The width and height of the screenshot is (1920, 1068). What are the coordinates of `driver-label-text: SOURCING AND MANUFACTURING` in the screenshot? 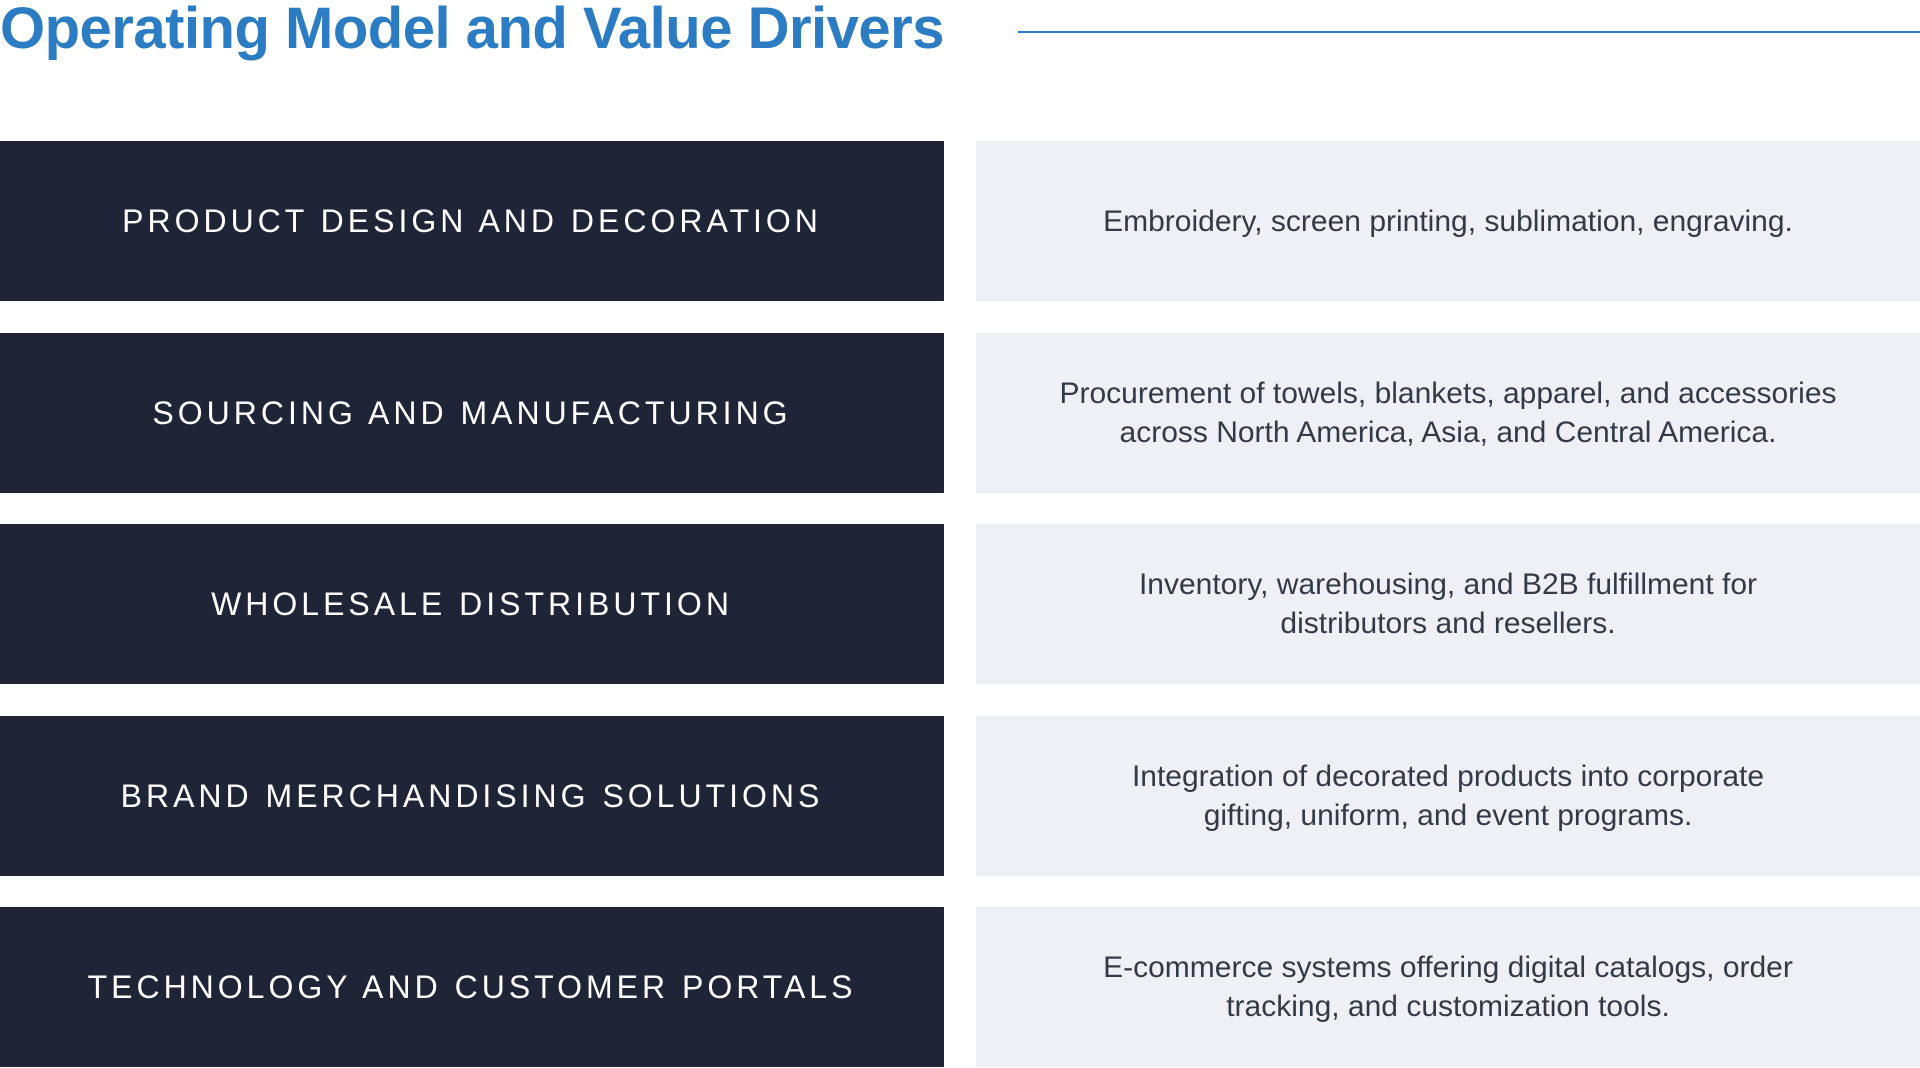 It's located at (472, 412).